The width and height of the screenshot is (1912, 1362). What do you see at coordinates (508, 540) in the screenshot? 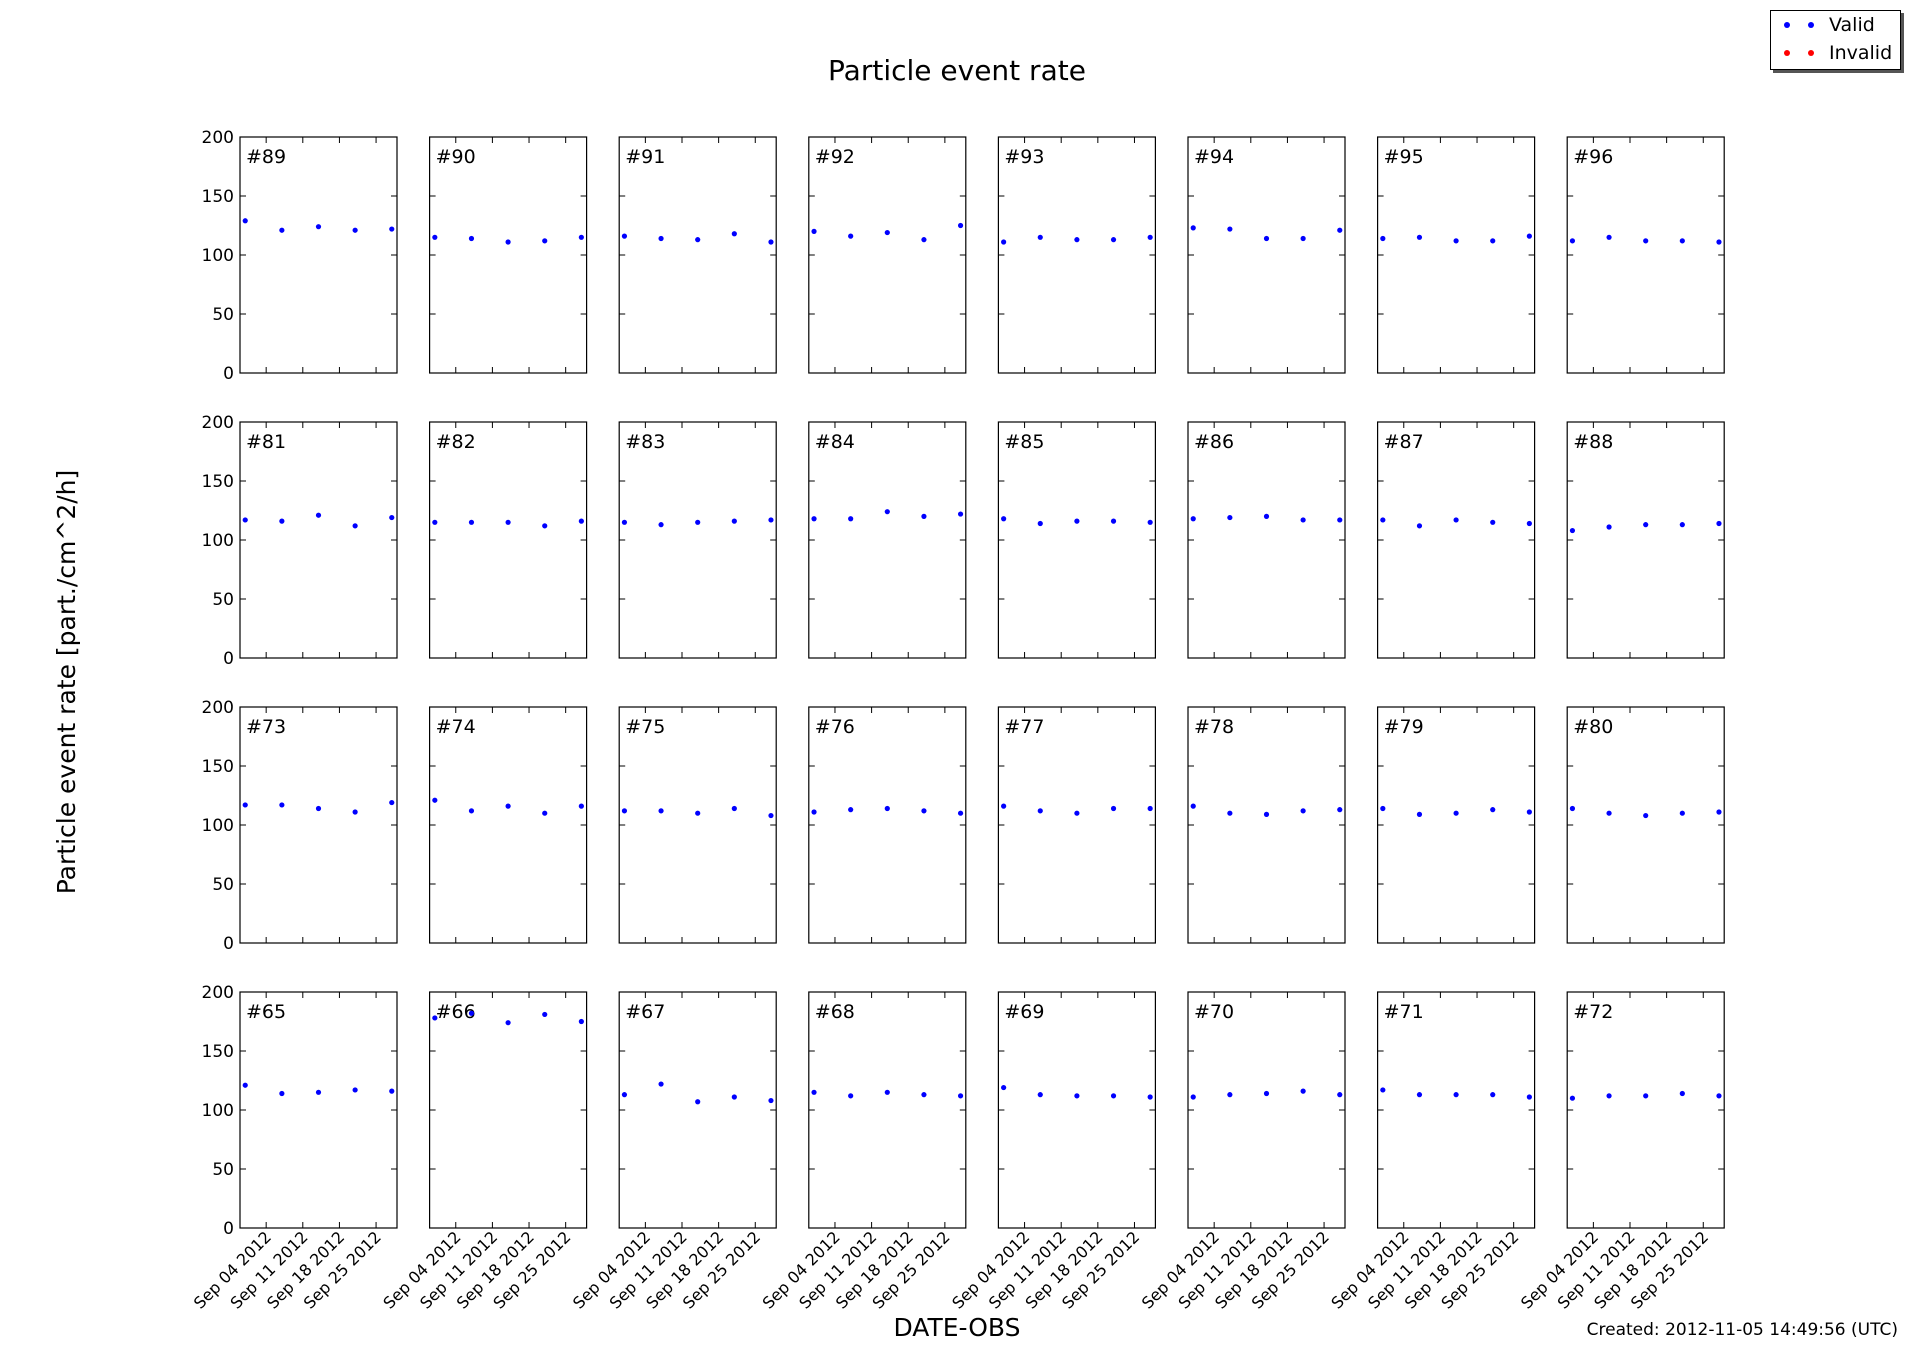
I see `panel: #82` at bounding box center [508, 540].